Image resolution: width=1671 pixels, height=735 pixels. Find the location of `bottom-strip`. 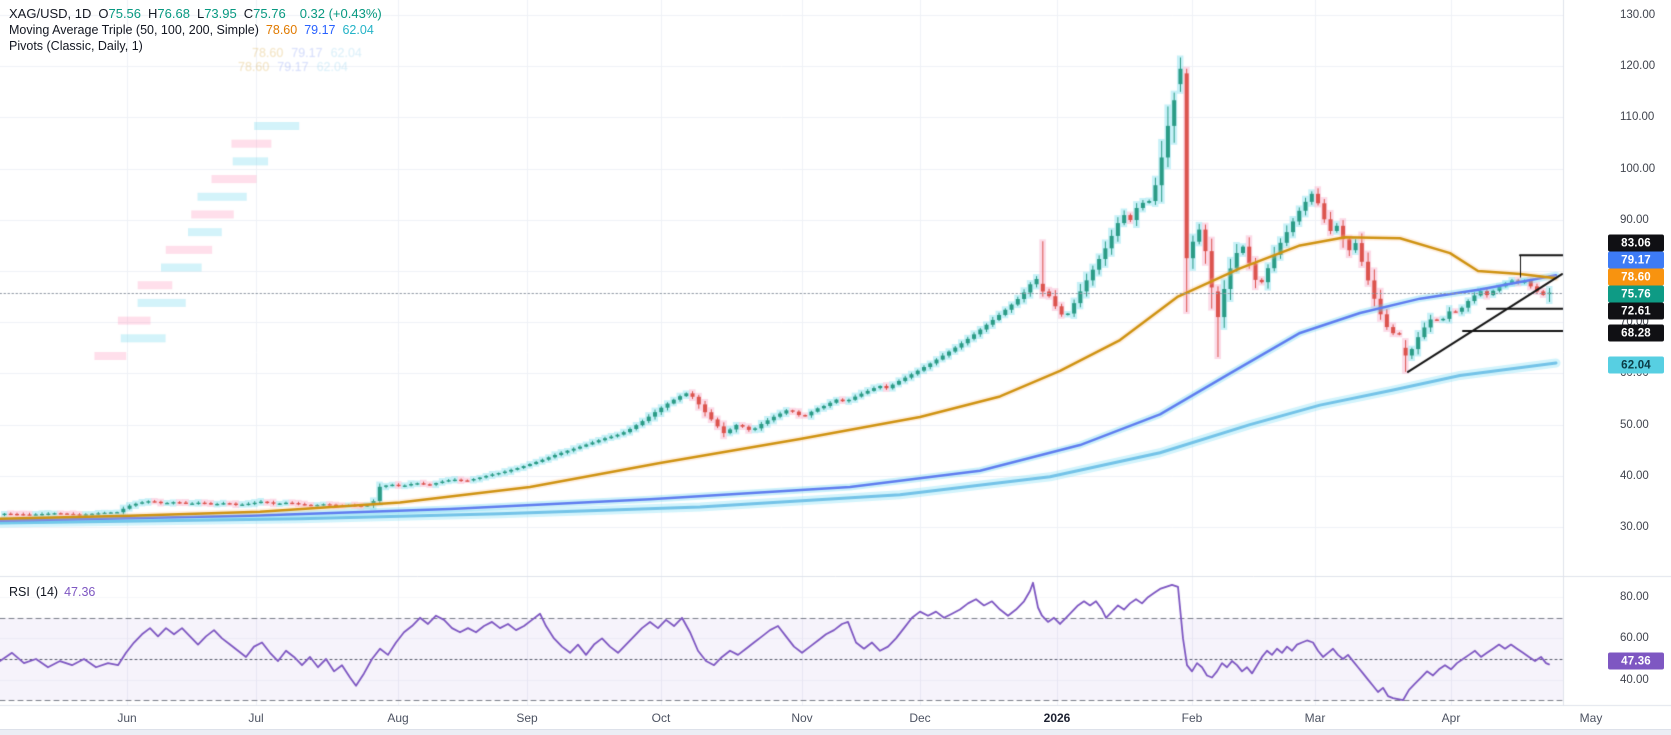

bottom-strip is located at coordinates (835, 732).